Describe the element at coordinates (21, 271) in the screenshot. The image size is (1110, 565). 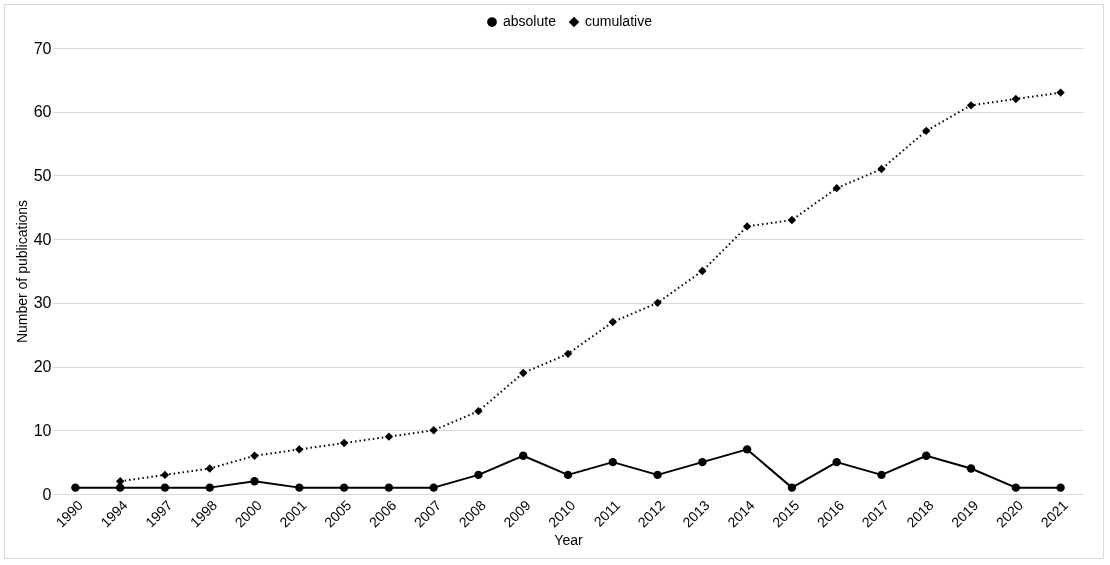
I see `y-axis-title: Number of publications` at that location.